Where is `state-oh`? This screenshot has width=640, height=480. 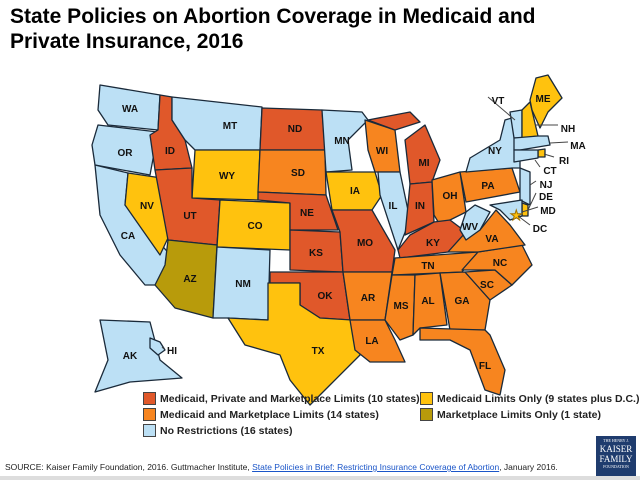
state-oh is located at coordinates (449, 198).